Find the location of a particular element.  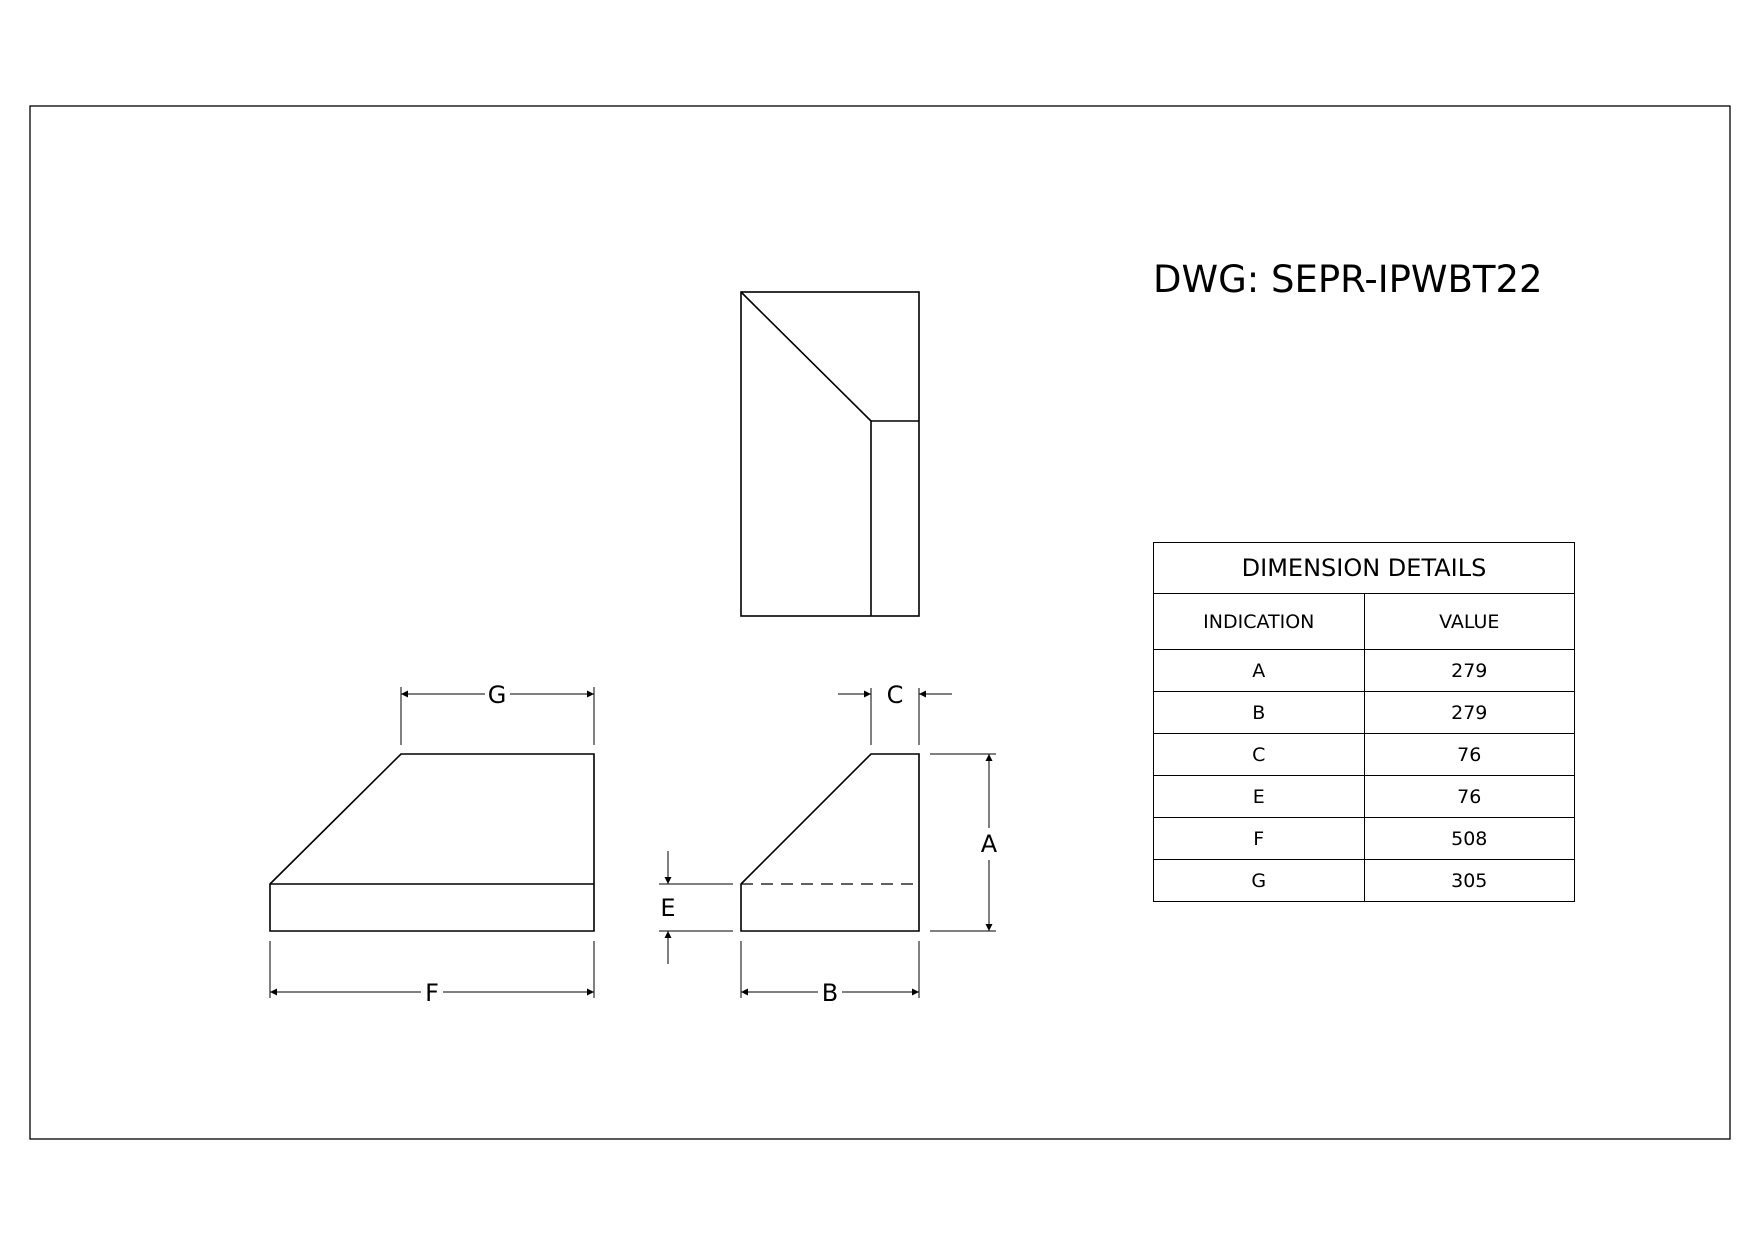

column-header-indication: INDICATION is located at coordinates (1259, 621).